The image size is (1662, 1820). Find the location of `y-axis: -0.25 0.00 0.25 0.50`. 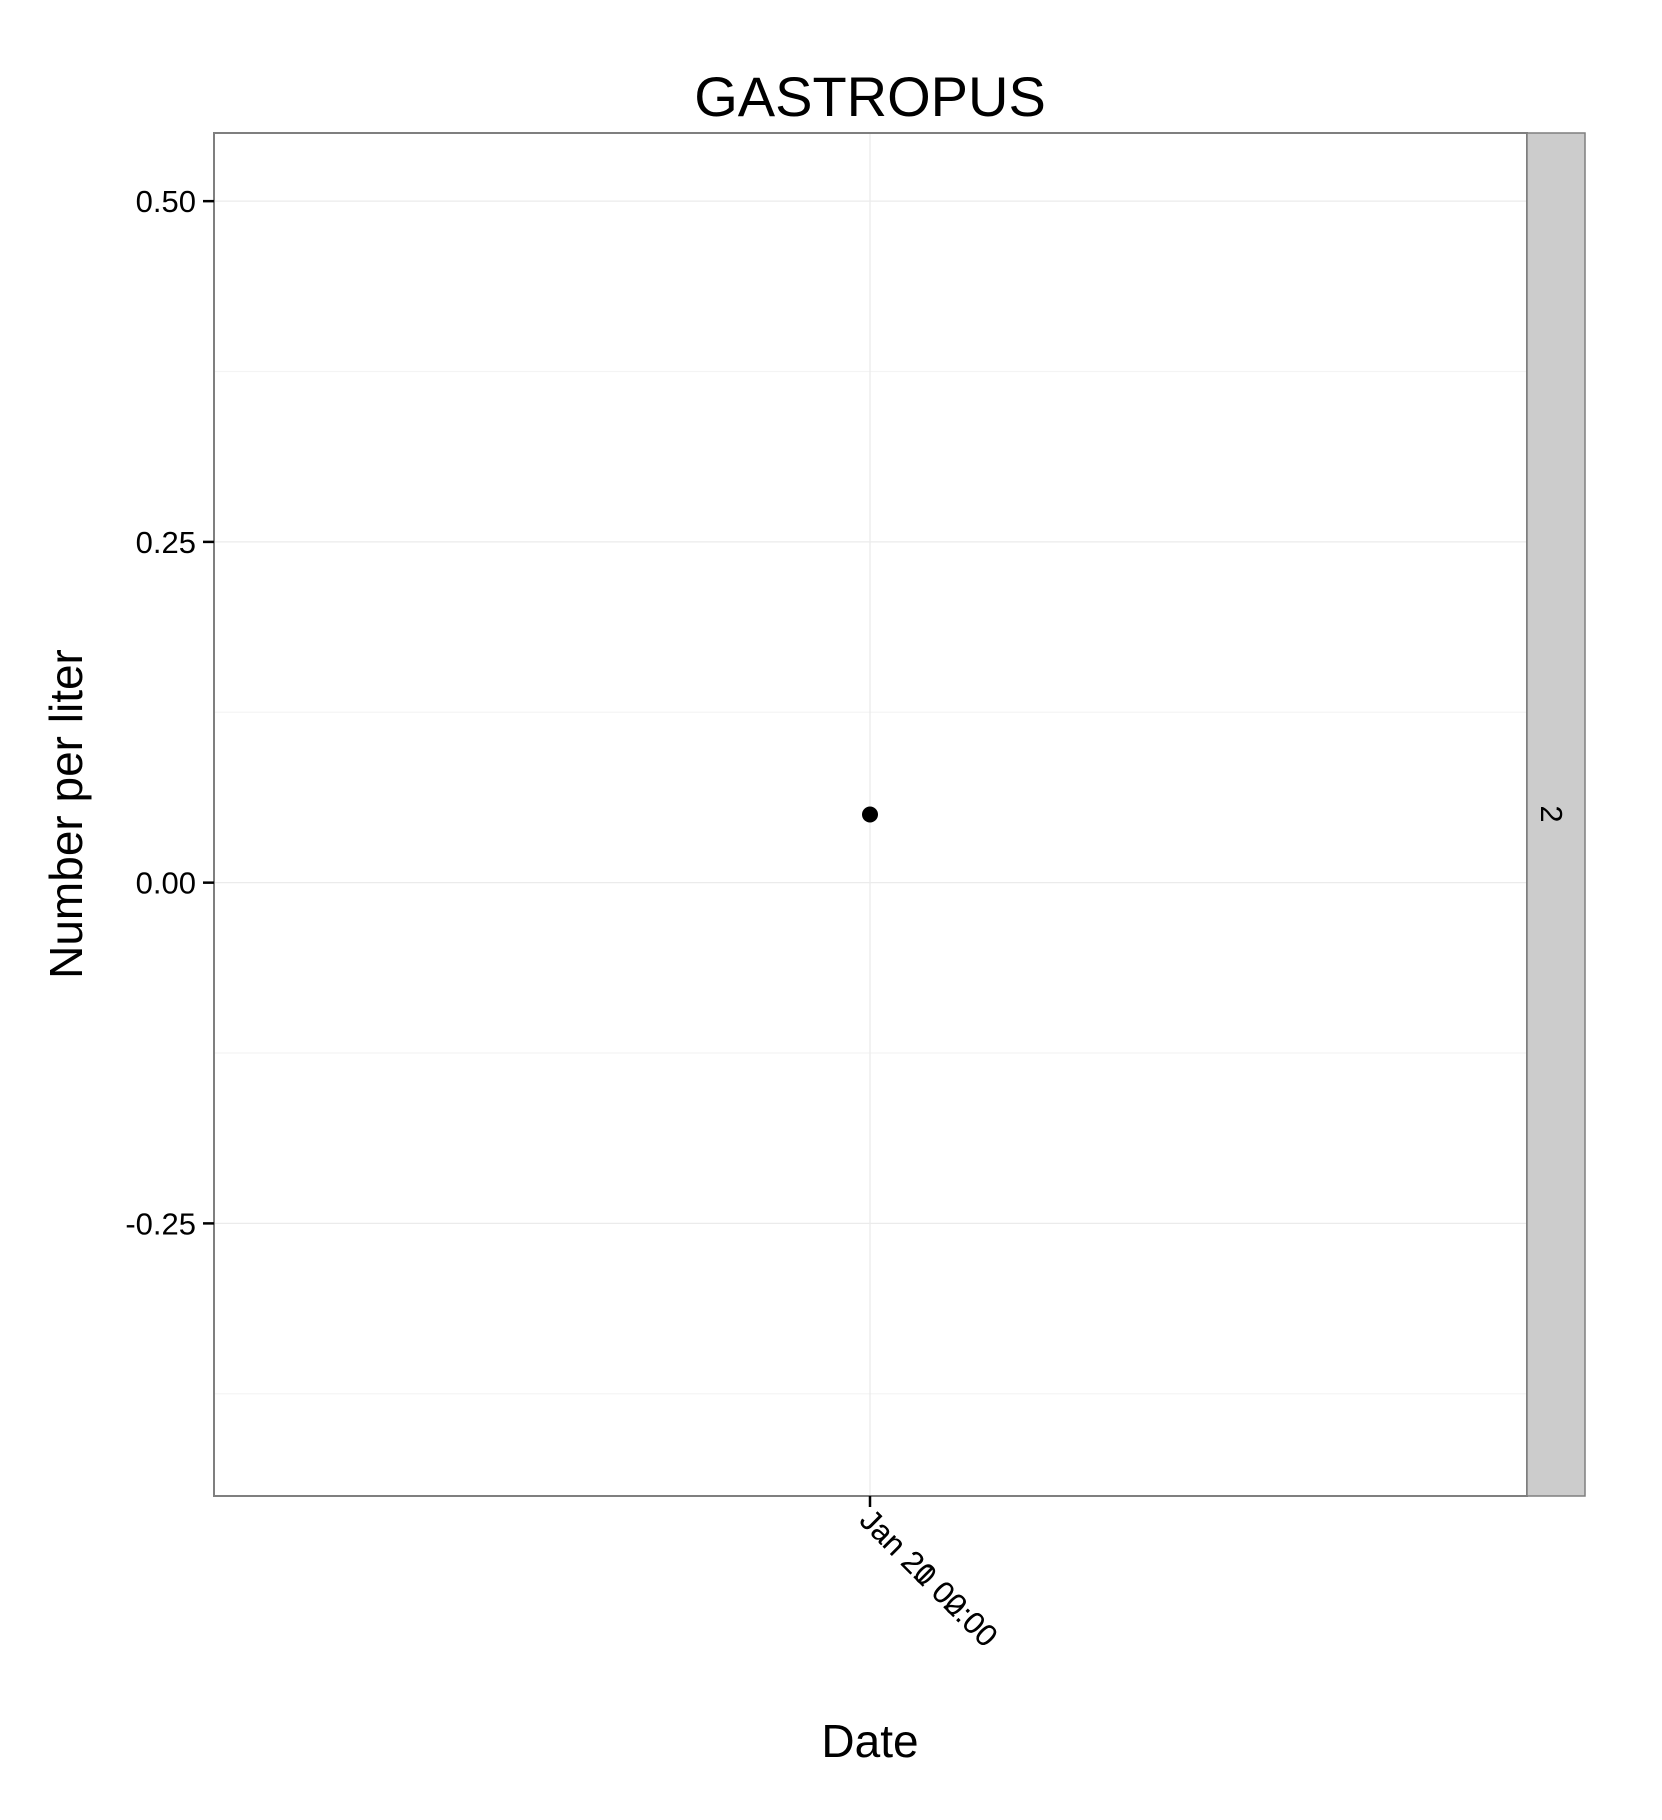

y-axis: -0.25 0.00 0.25 0.50 is located at coordinates (169, 712).